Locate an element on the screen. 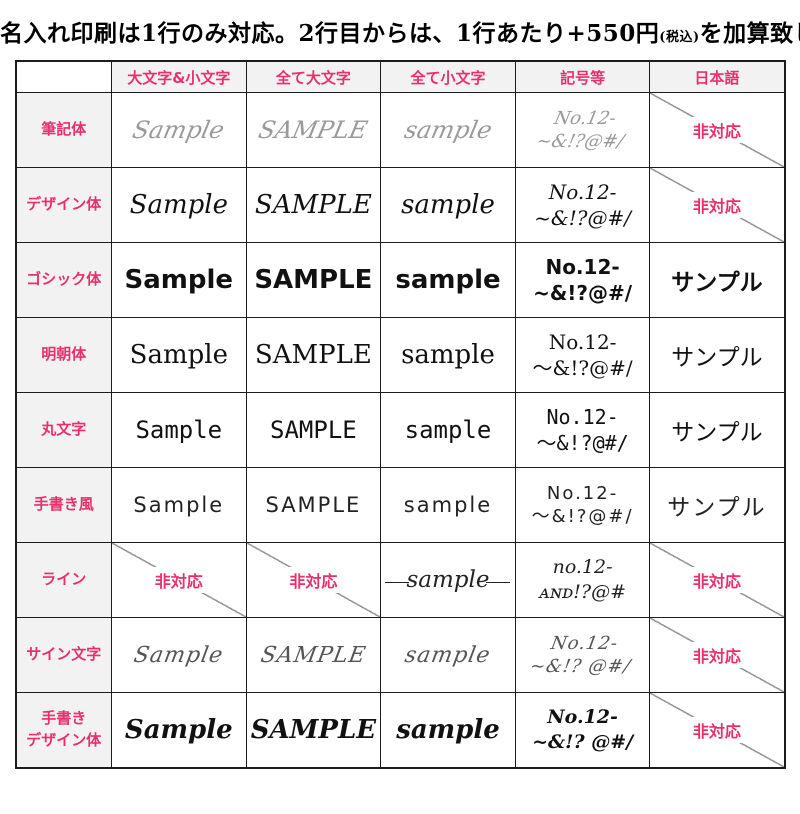 The image size is (800, 814). table-row: 丸文字 Sample SAMPLE sample No.12- 〜&!?@#/ サンプル is located at coordinates (400, 430).